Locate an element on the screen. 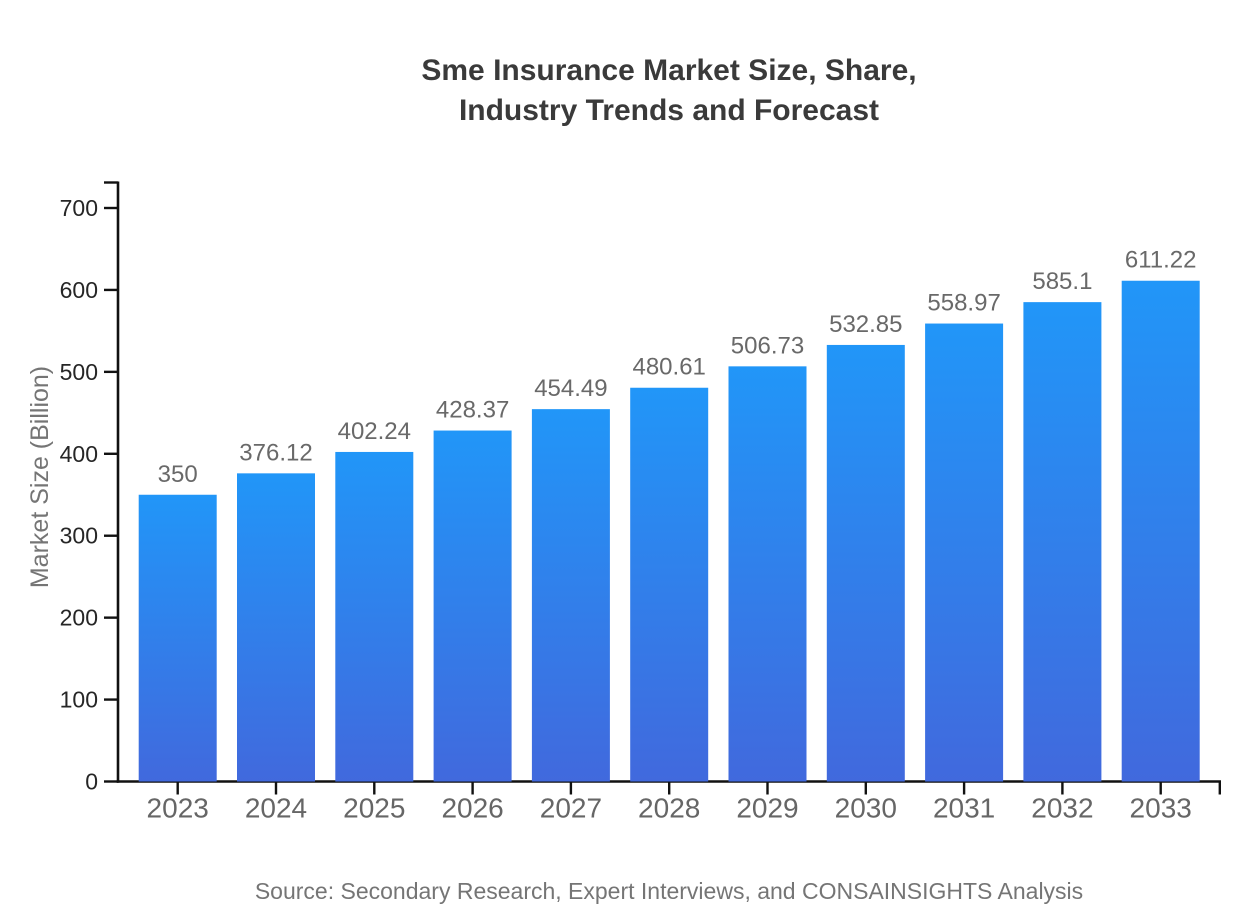 The height and width of the screenshot is (920, 1260). y-tick-label-600: 600 is located at coordinates (79, 290).